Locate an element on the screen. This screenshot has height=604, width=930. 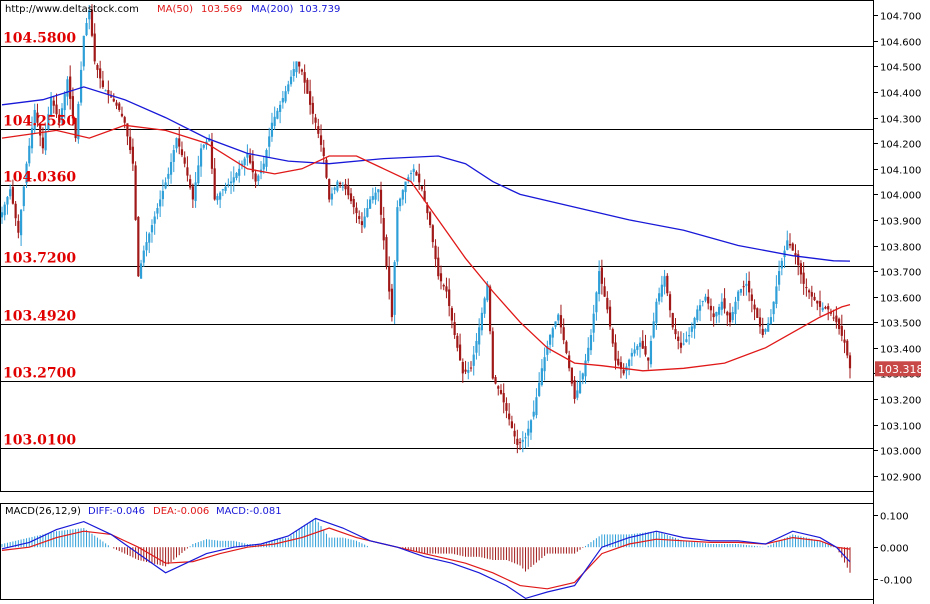
level-label-5: 103.2700 is located at coordinates (39, 374).